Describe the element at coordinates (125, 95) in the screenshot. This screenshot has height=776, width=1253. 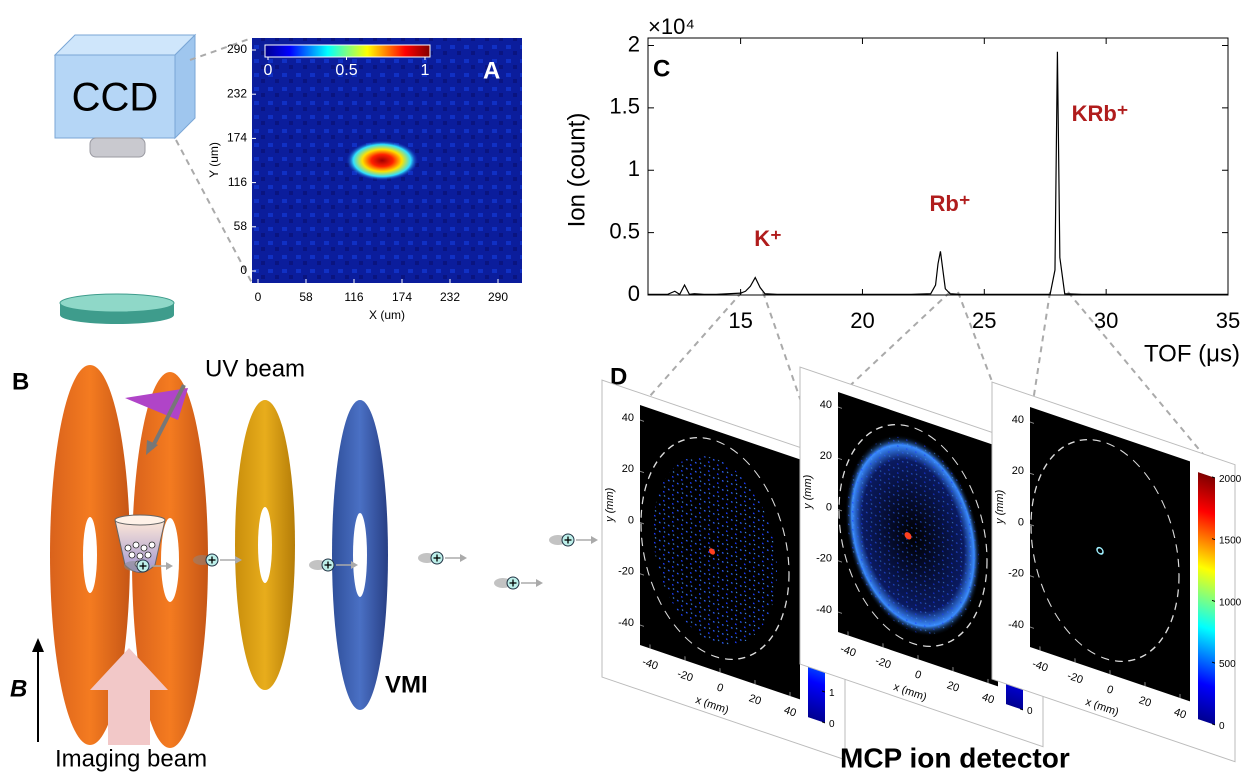
I see `ccd-camera` at that location.